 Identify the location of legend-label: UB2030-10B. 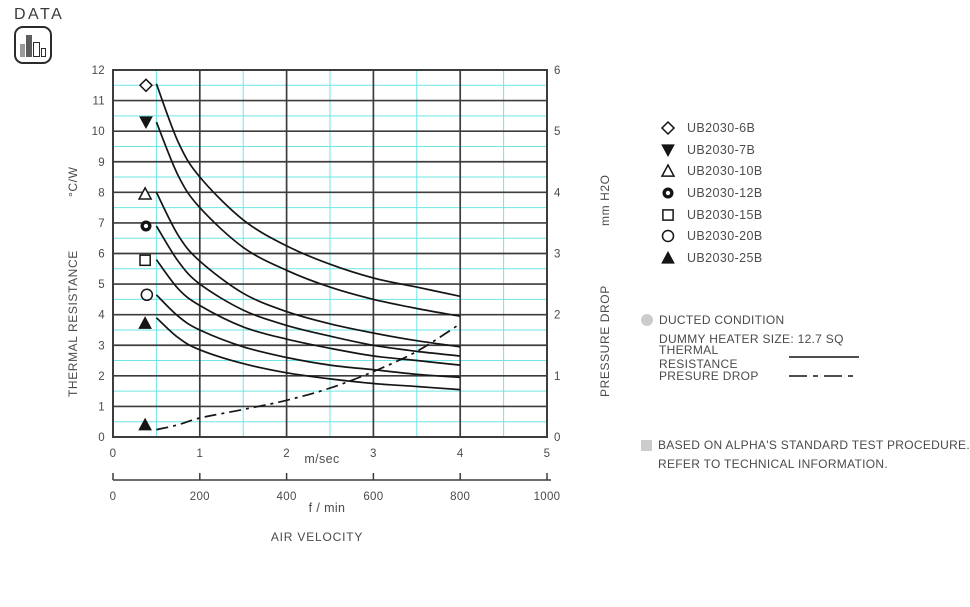
(725, 171).